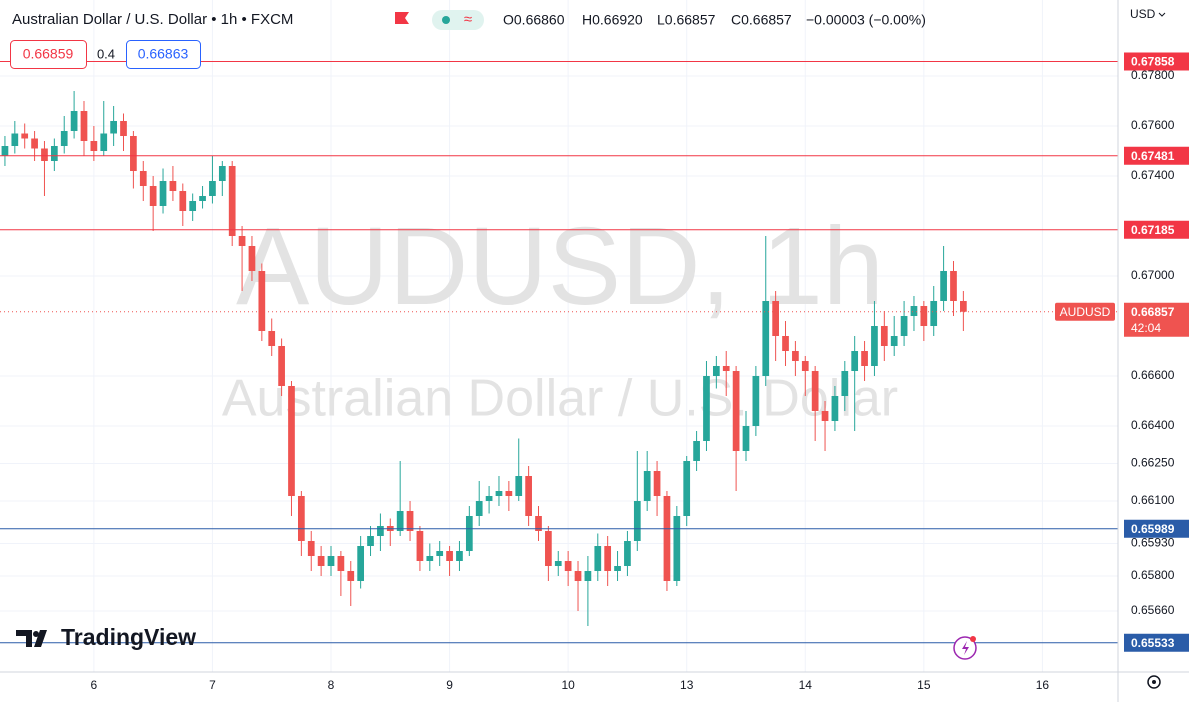 This screenshot has height=707, width=1189. I want to click on ohlc-change: −0.00003 (−0.00%), so click(866, 20).